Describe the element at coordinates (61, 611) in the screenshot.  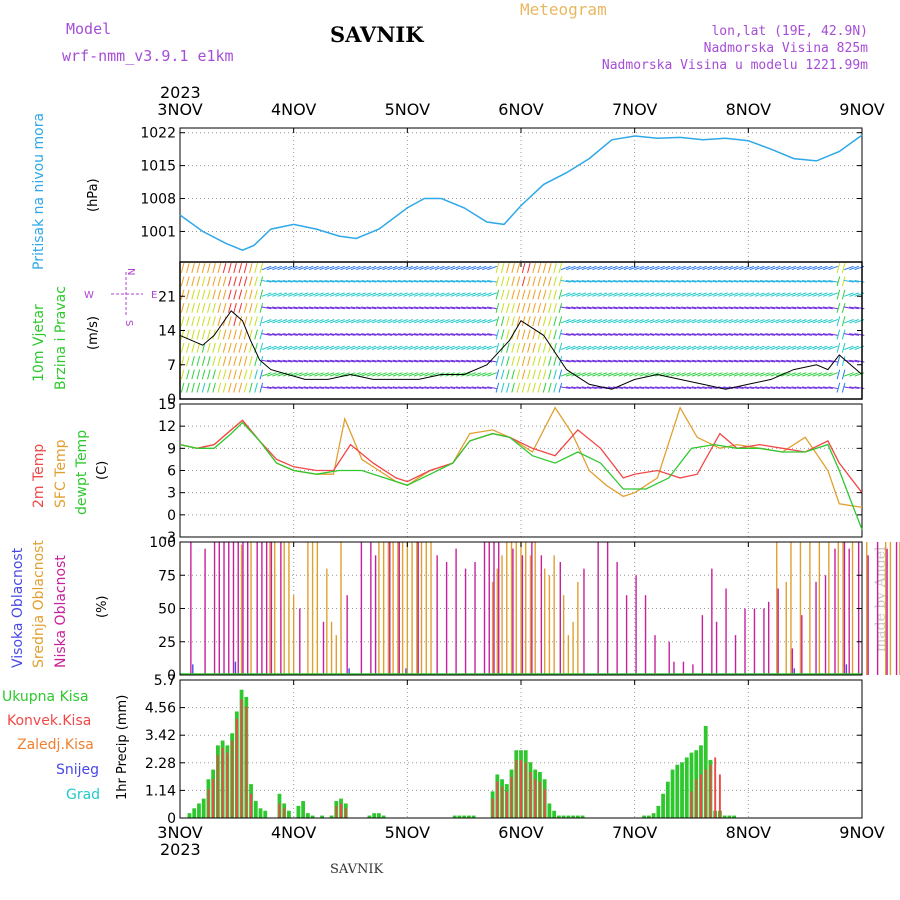
I see `cloud-low-label: Niska Oblacnost` at that location.